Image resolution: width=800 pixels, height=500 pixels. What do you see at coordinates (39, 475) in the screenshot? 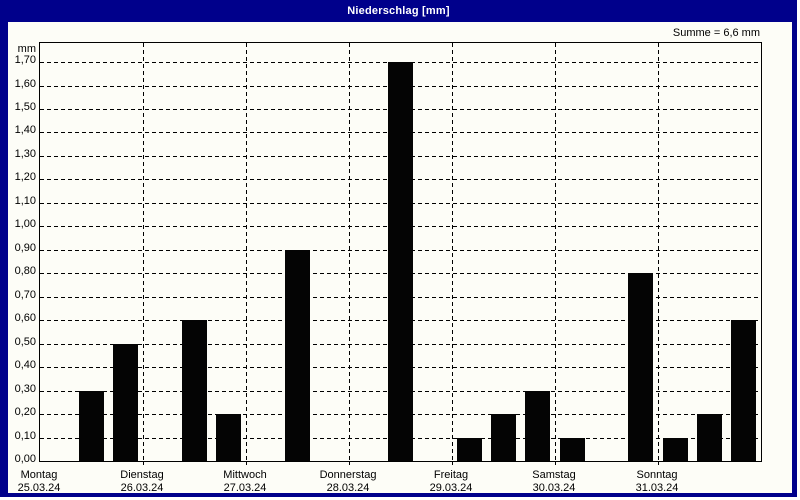
I see `weekday-label: Montag` at bounding box center [39, 475].